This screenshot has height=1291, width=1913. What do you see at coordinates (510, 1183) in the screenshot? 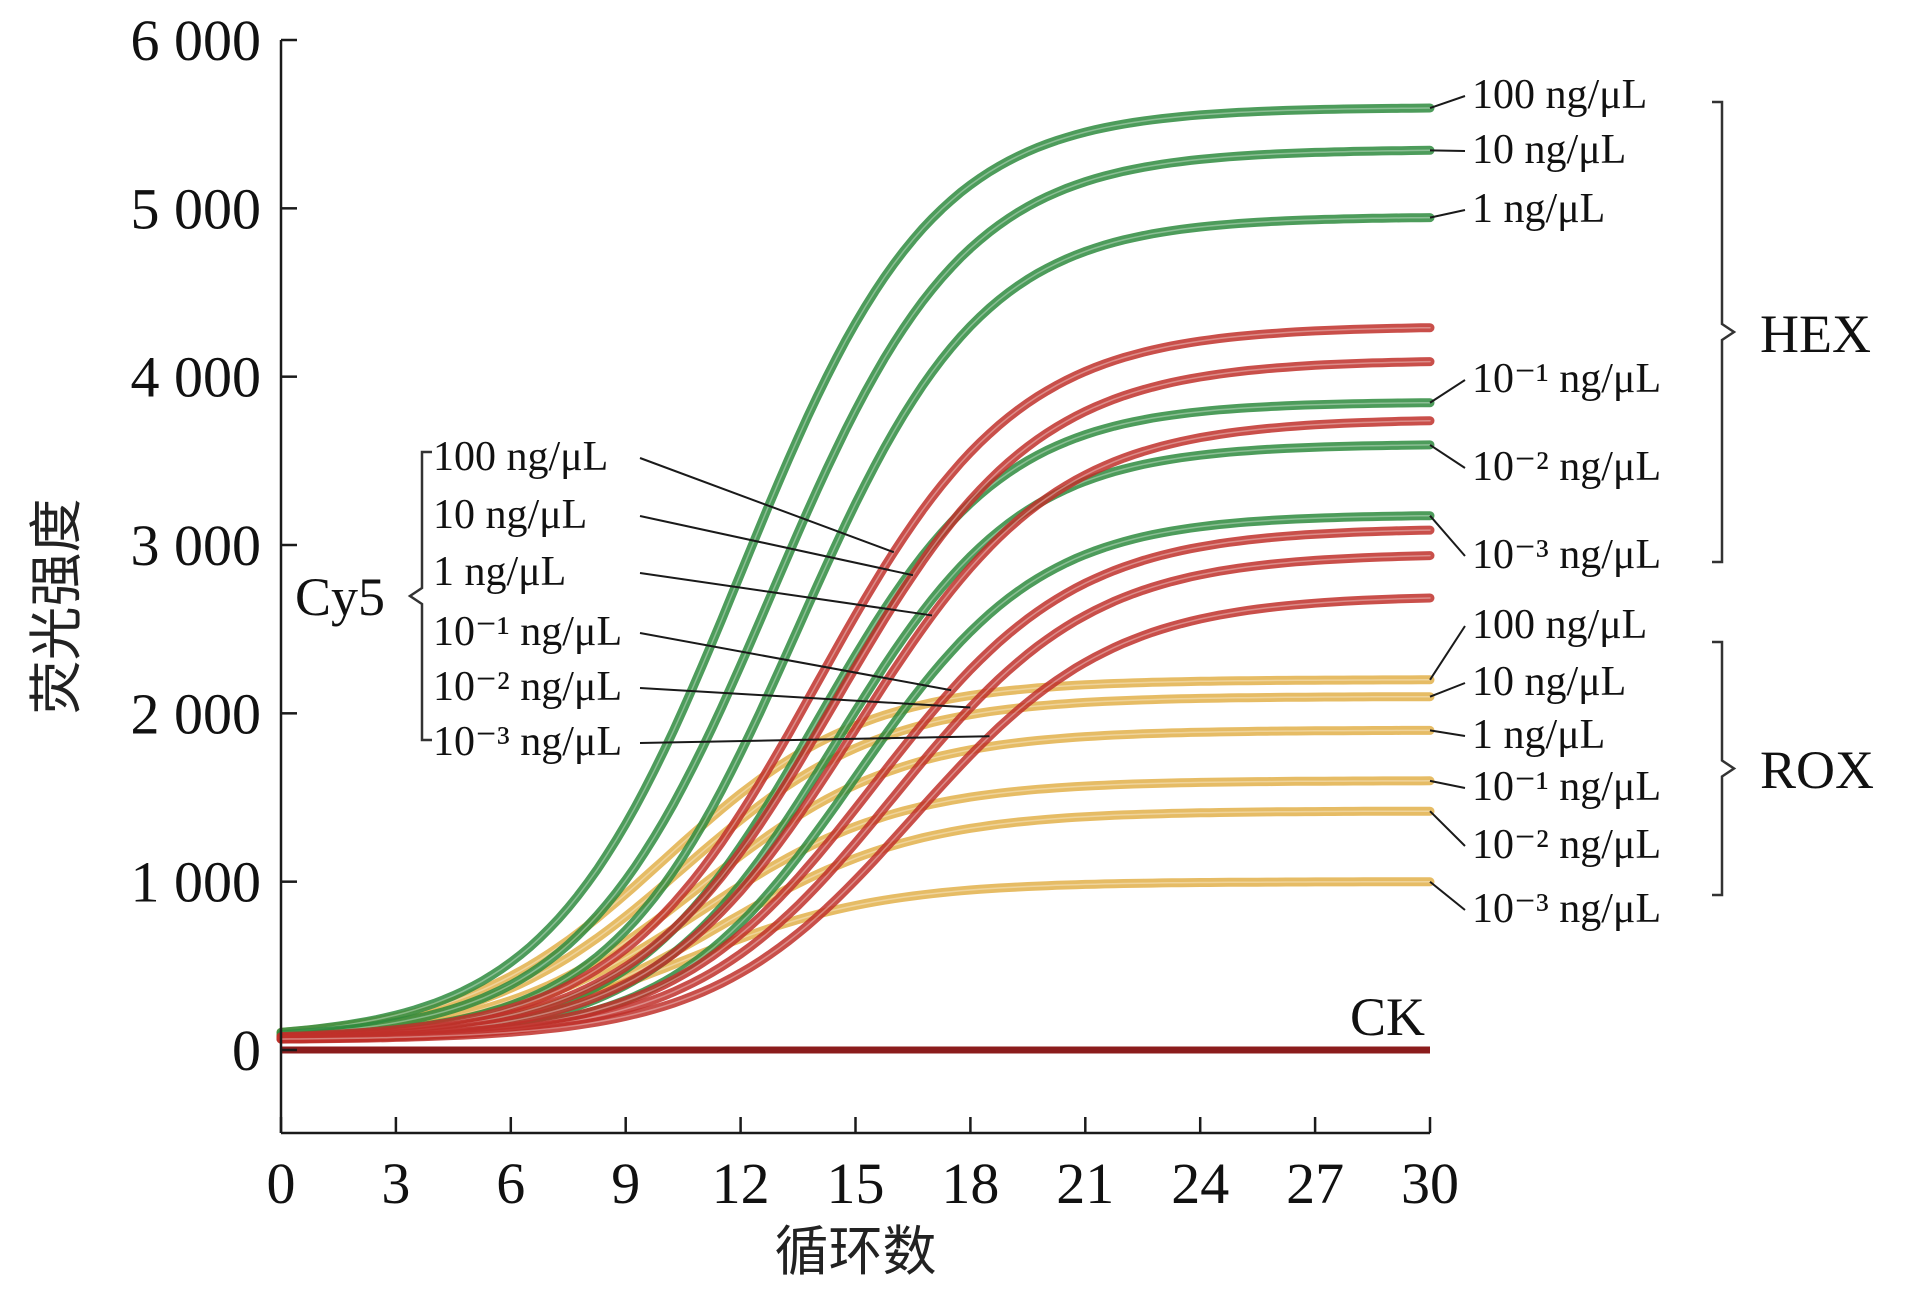
I see `x-tick-label: 6` at bounding box center [510, 1183].